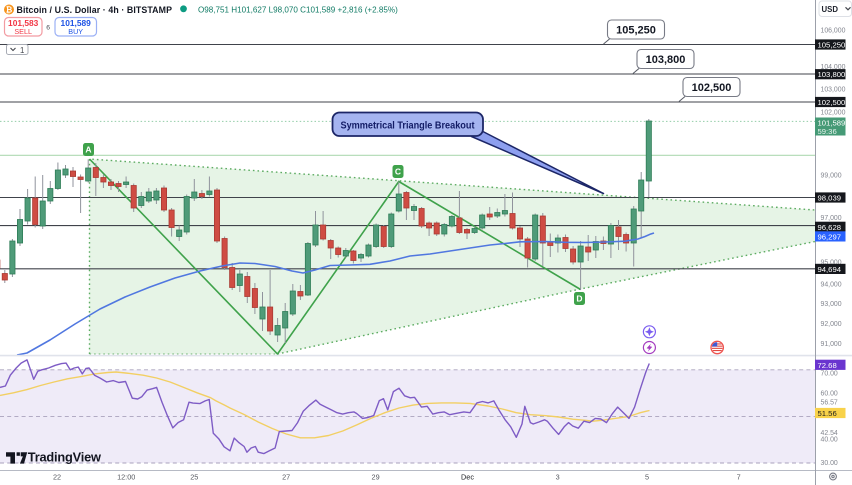  Describe the element at coordinates (833, 113) in the screenshot. I see `svg-text: 102,000` at that location.